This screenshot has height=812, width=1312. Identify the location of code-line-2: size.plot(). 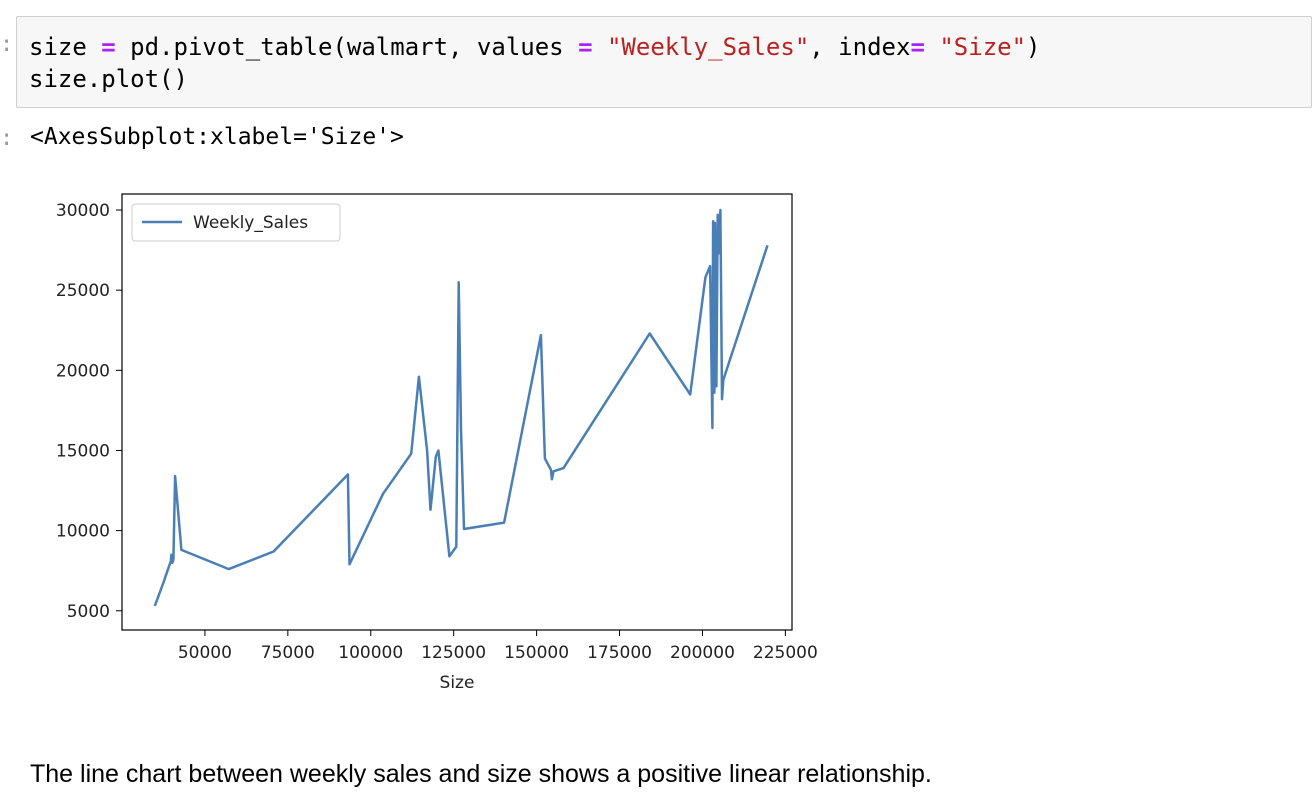
(108, 79).